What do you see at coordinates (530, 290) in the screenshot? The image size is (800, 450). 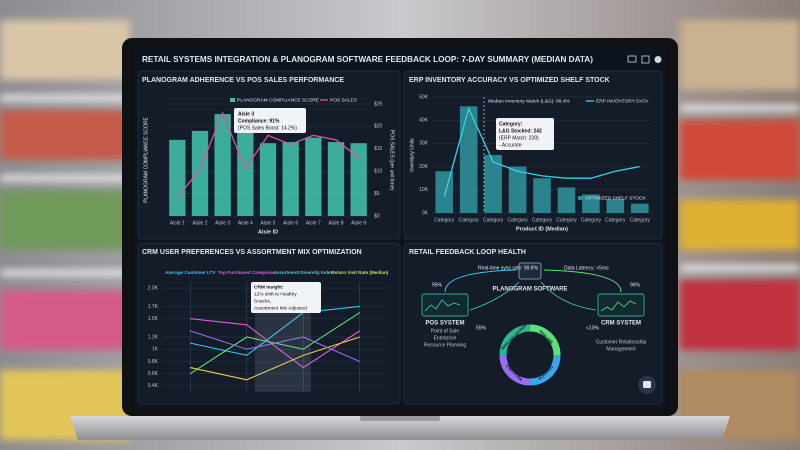 I see `node-label: PLANOGRAM SOFTWARE` at bounding box center [530, 290].